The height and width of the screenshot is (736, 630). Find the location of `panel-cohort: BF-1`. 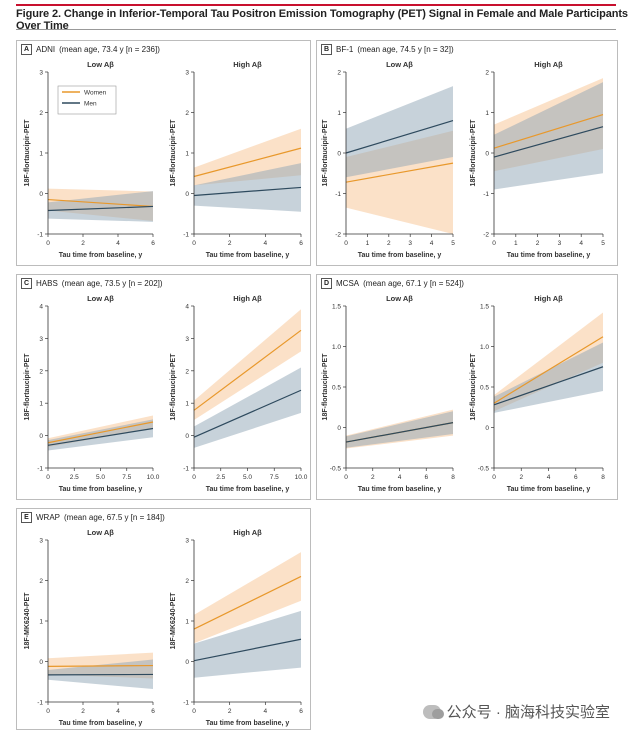

panel-cohort: BF-1 is located at coordinates (345, 49).